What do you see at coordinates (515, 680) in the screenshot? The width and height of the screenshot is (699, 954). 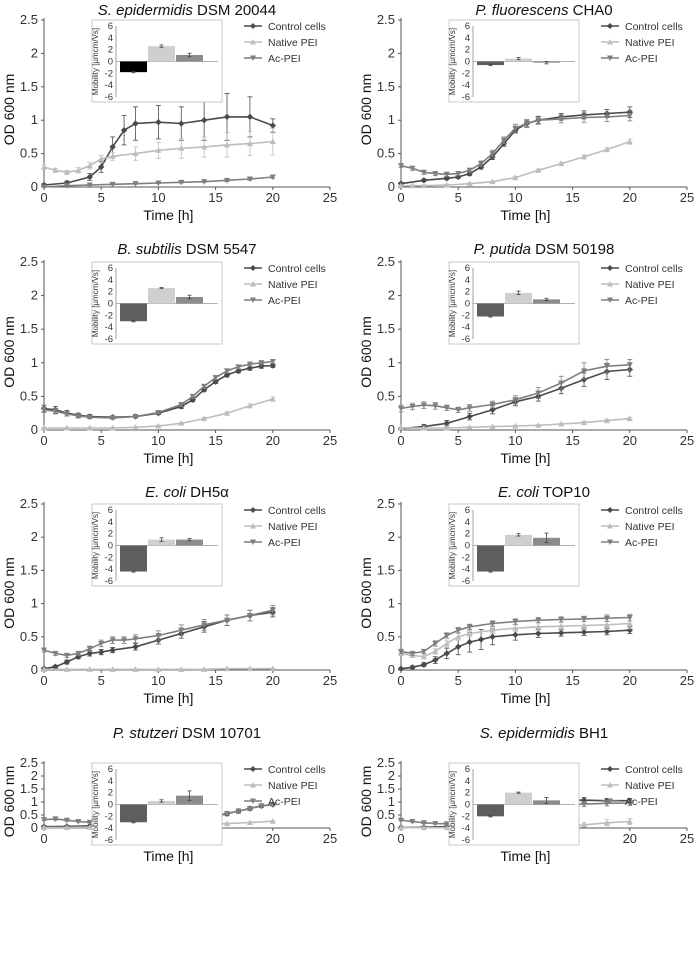 I see `x-tick-label: 10` at bounding box center [515, 680].